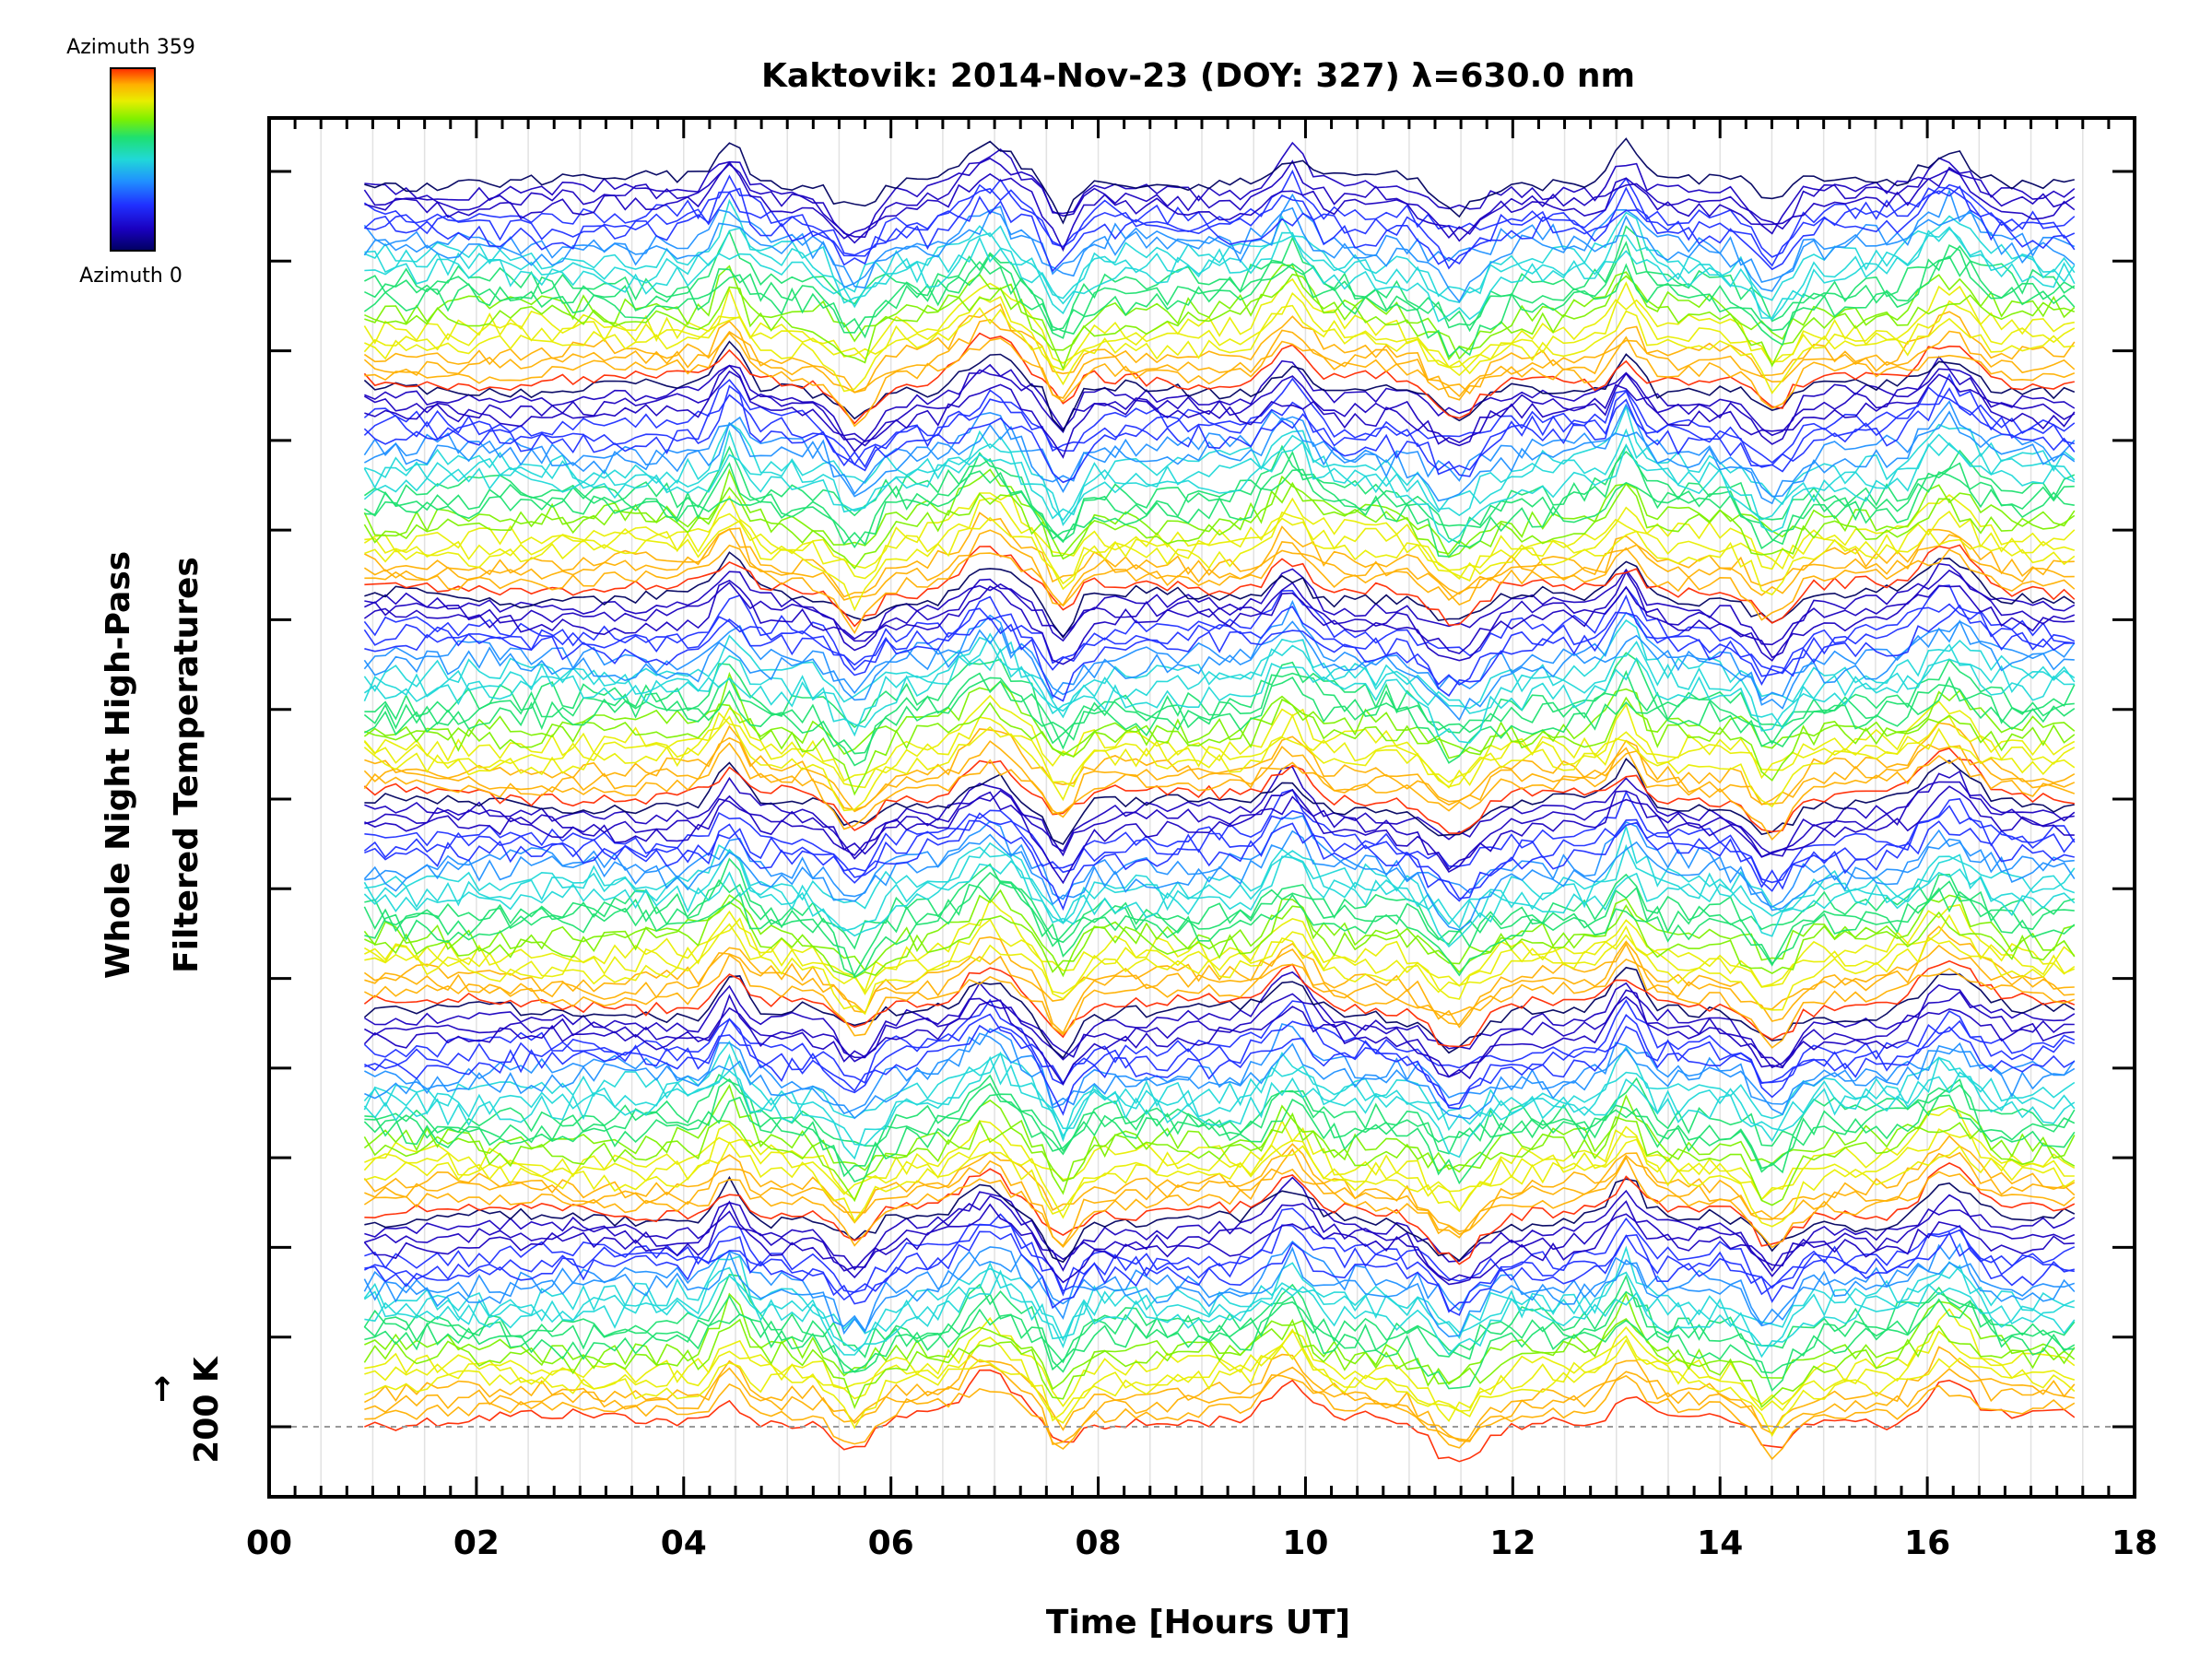 The height and width of the screenshot is (1659, 2212). I want to click on colorbar-top-label: Azimuth 359, so click(130, 47).